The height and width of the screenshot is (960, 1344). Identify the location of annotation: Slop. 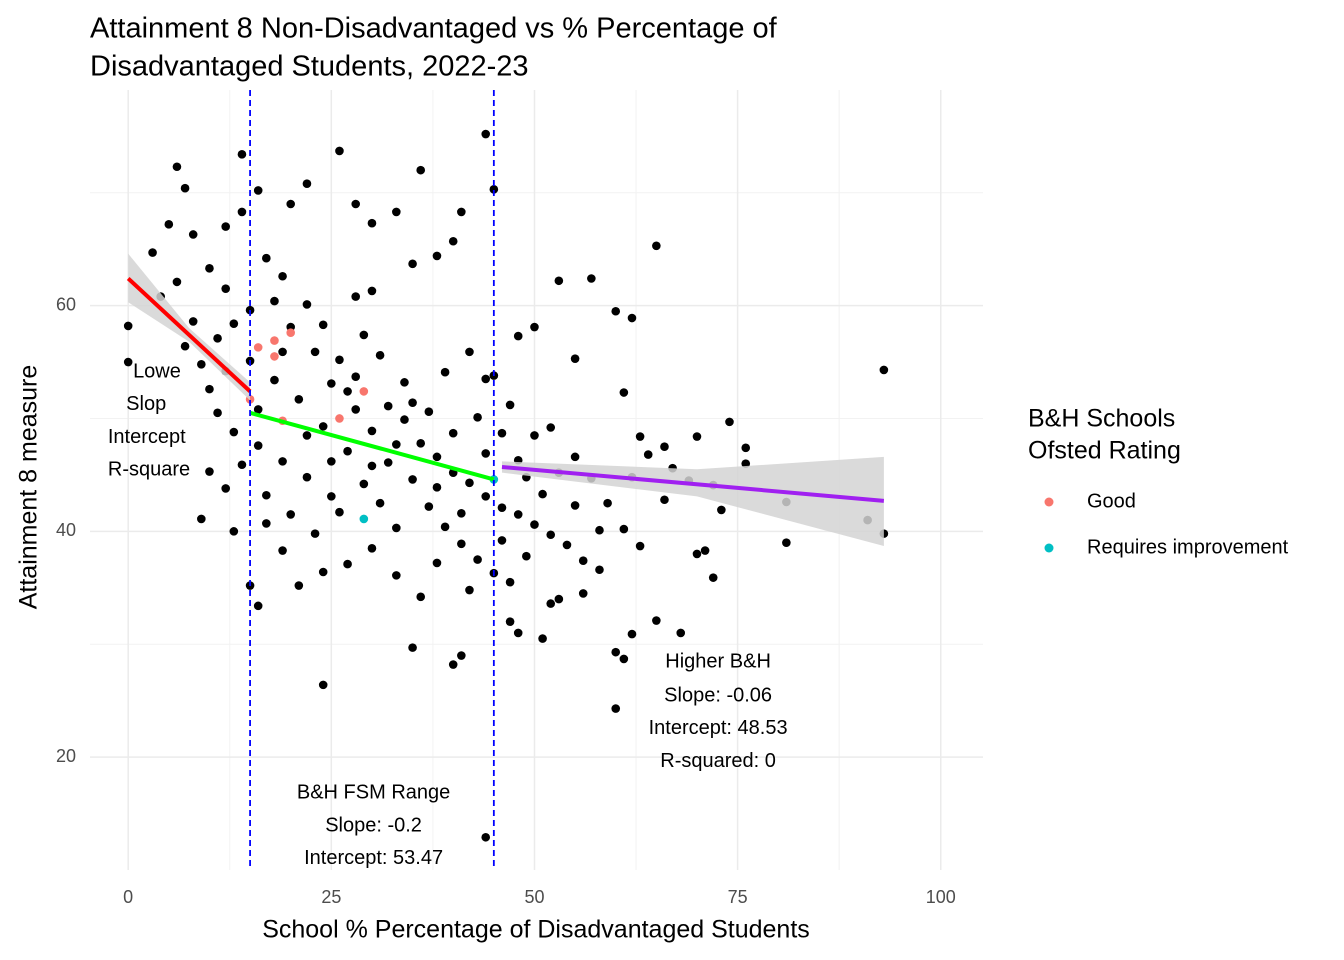
(146, 404).